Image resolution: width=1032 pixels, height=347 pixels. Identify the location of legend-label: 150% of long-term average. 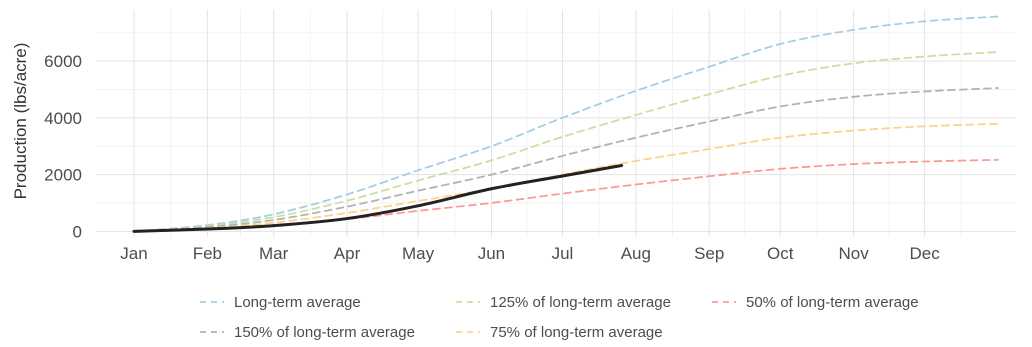
(324, 332).